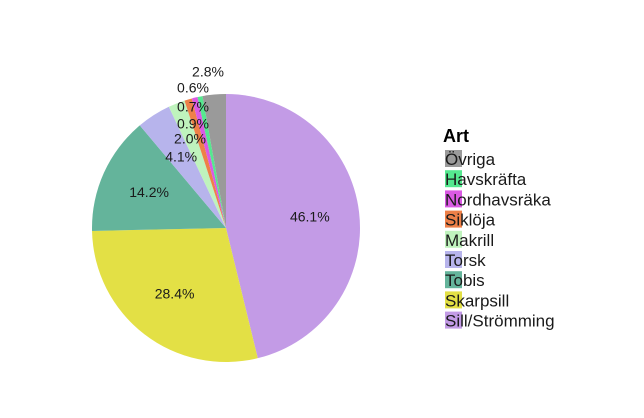 The width and height of the screenshot is (644, 418). I want to click on pie-slice-tobis, so click(159, 178).